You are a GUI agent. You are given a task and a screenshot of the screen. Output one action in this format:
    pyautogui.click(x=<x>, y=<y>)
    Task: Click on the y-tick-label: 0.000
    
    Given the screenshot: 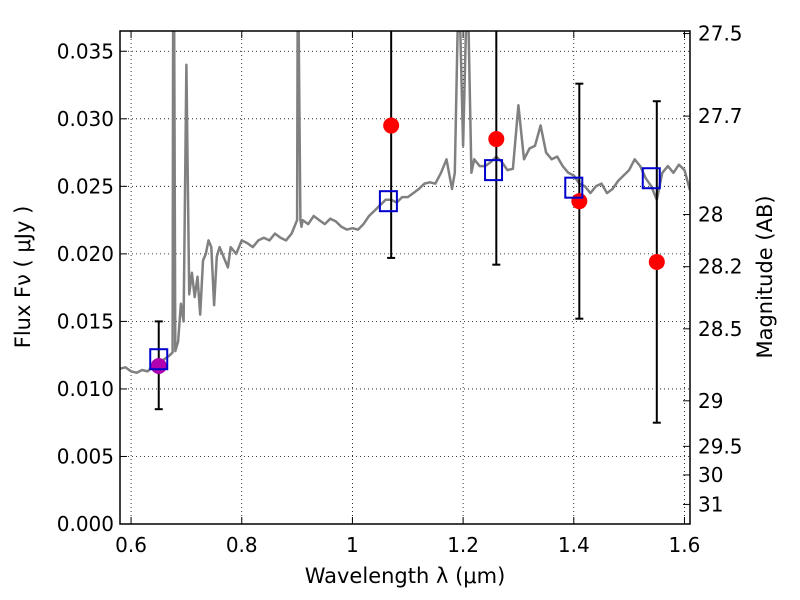 What is the action you would take?
    pyautogui.click(x=85, y=524)
    